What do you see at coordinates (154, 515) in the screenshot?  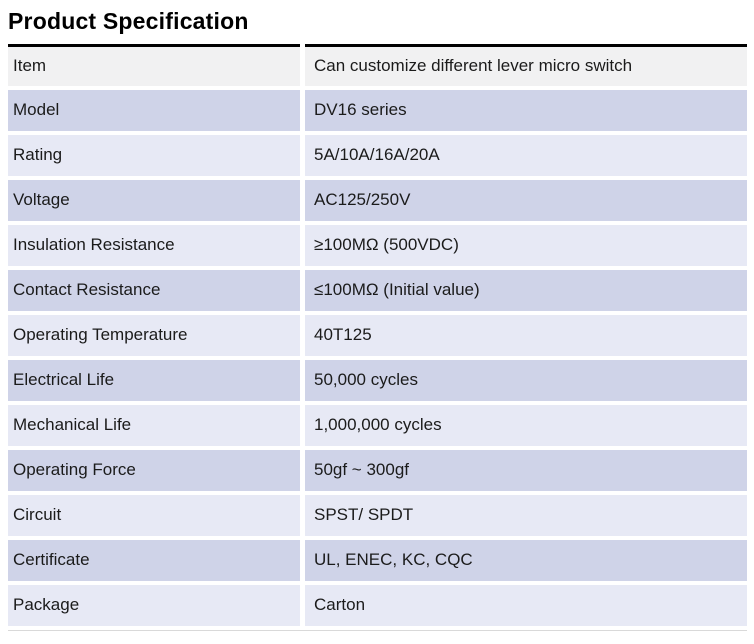 I see `spec-label-cell: Circuit` at bounding box center [154, 515].